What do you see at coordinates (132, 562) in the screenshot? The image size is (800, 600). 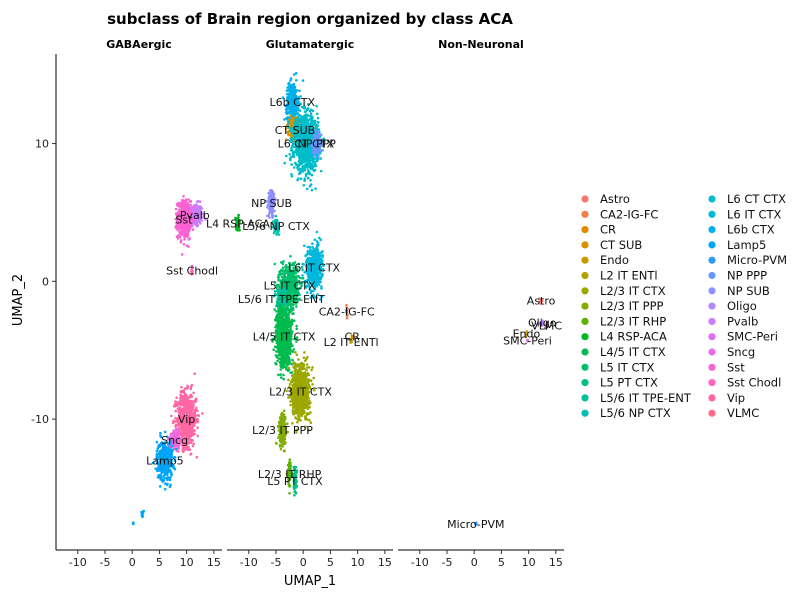 I see `x-tick-label: 0` at bounding box center [132, 562].